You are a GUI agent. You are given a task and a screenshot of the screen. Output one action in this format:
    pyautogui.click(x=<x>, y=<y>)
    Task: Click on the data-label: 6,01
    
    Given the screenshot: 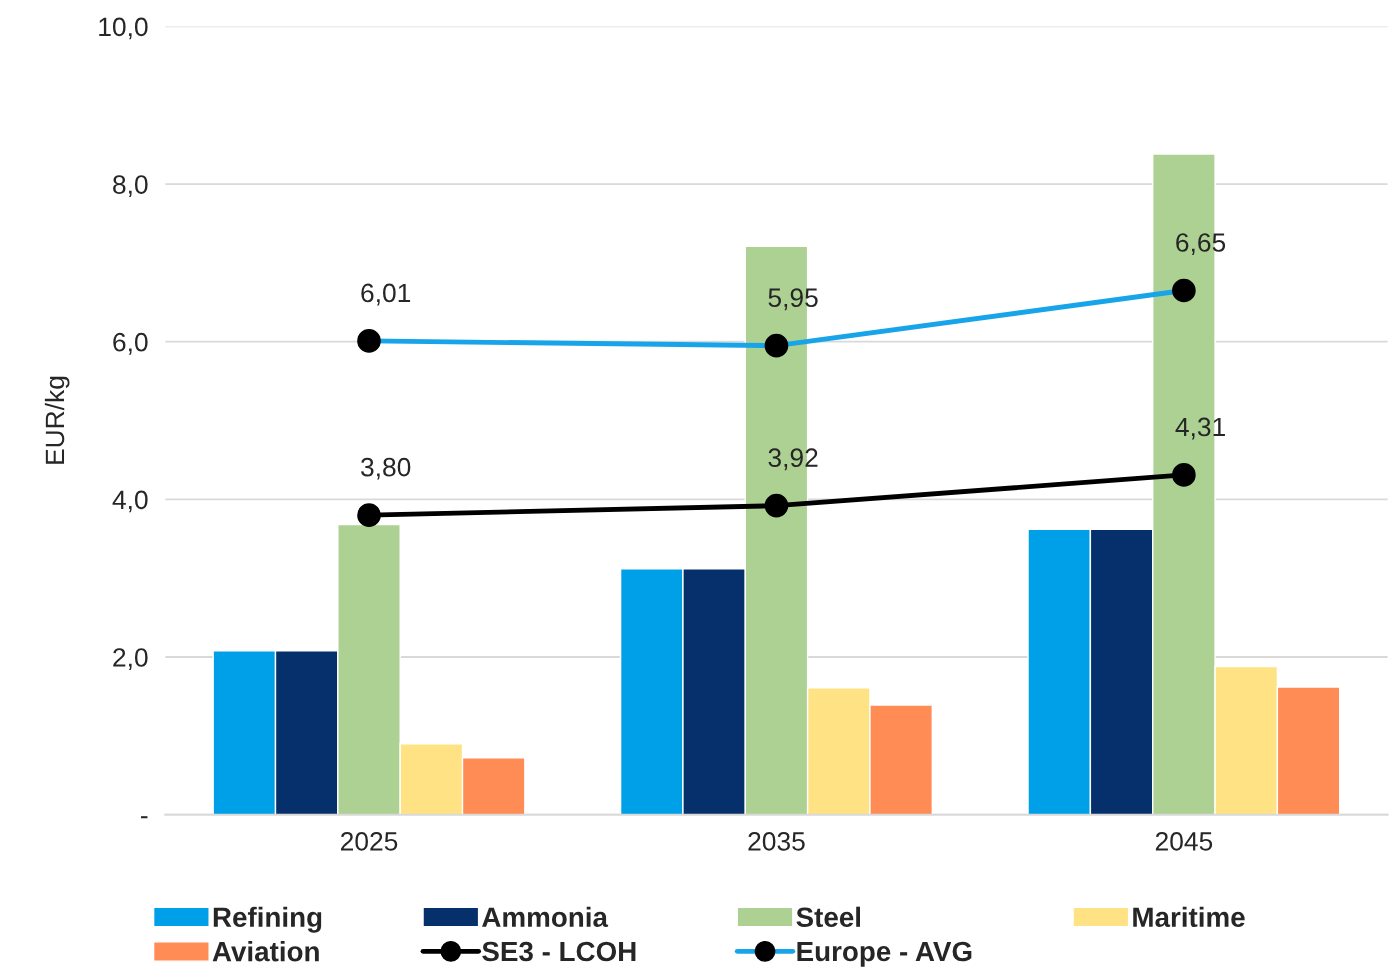 What is the action you would take?
    pyautogui.click(x=386, y=294)
    